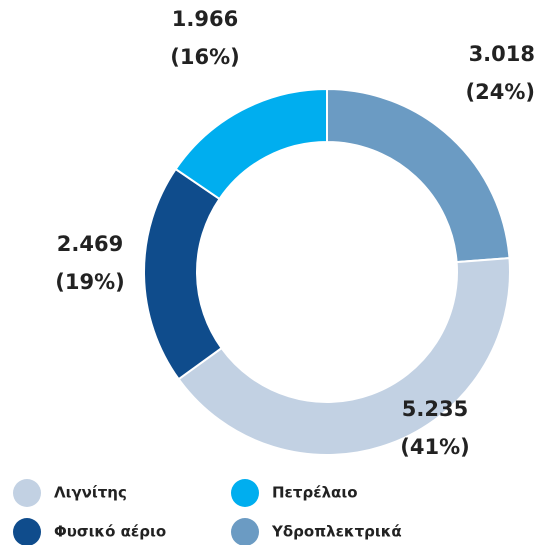 This screenshot has width=537, height=545. I want to click on value-label: 1.966, so click(205, 19).